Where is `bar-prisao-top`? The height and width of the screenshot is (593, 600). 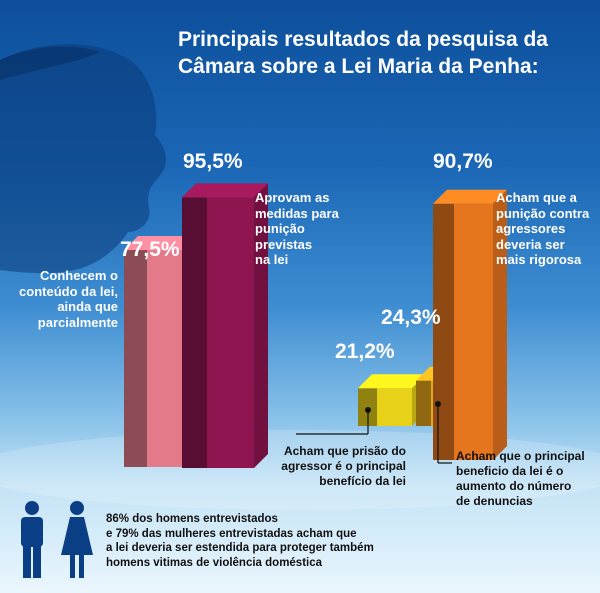
bar-prisao-top is located at coordinates (392, 381).